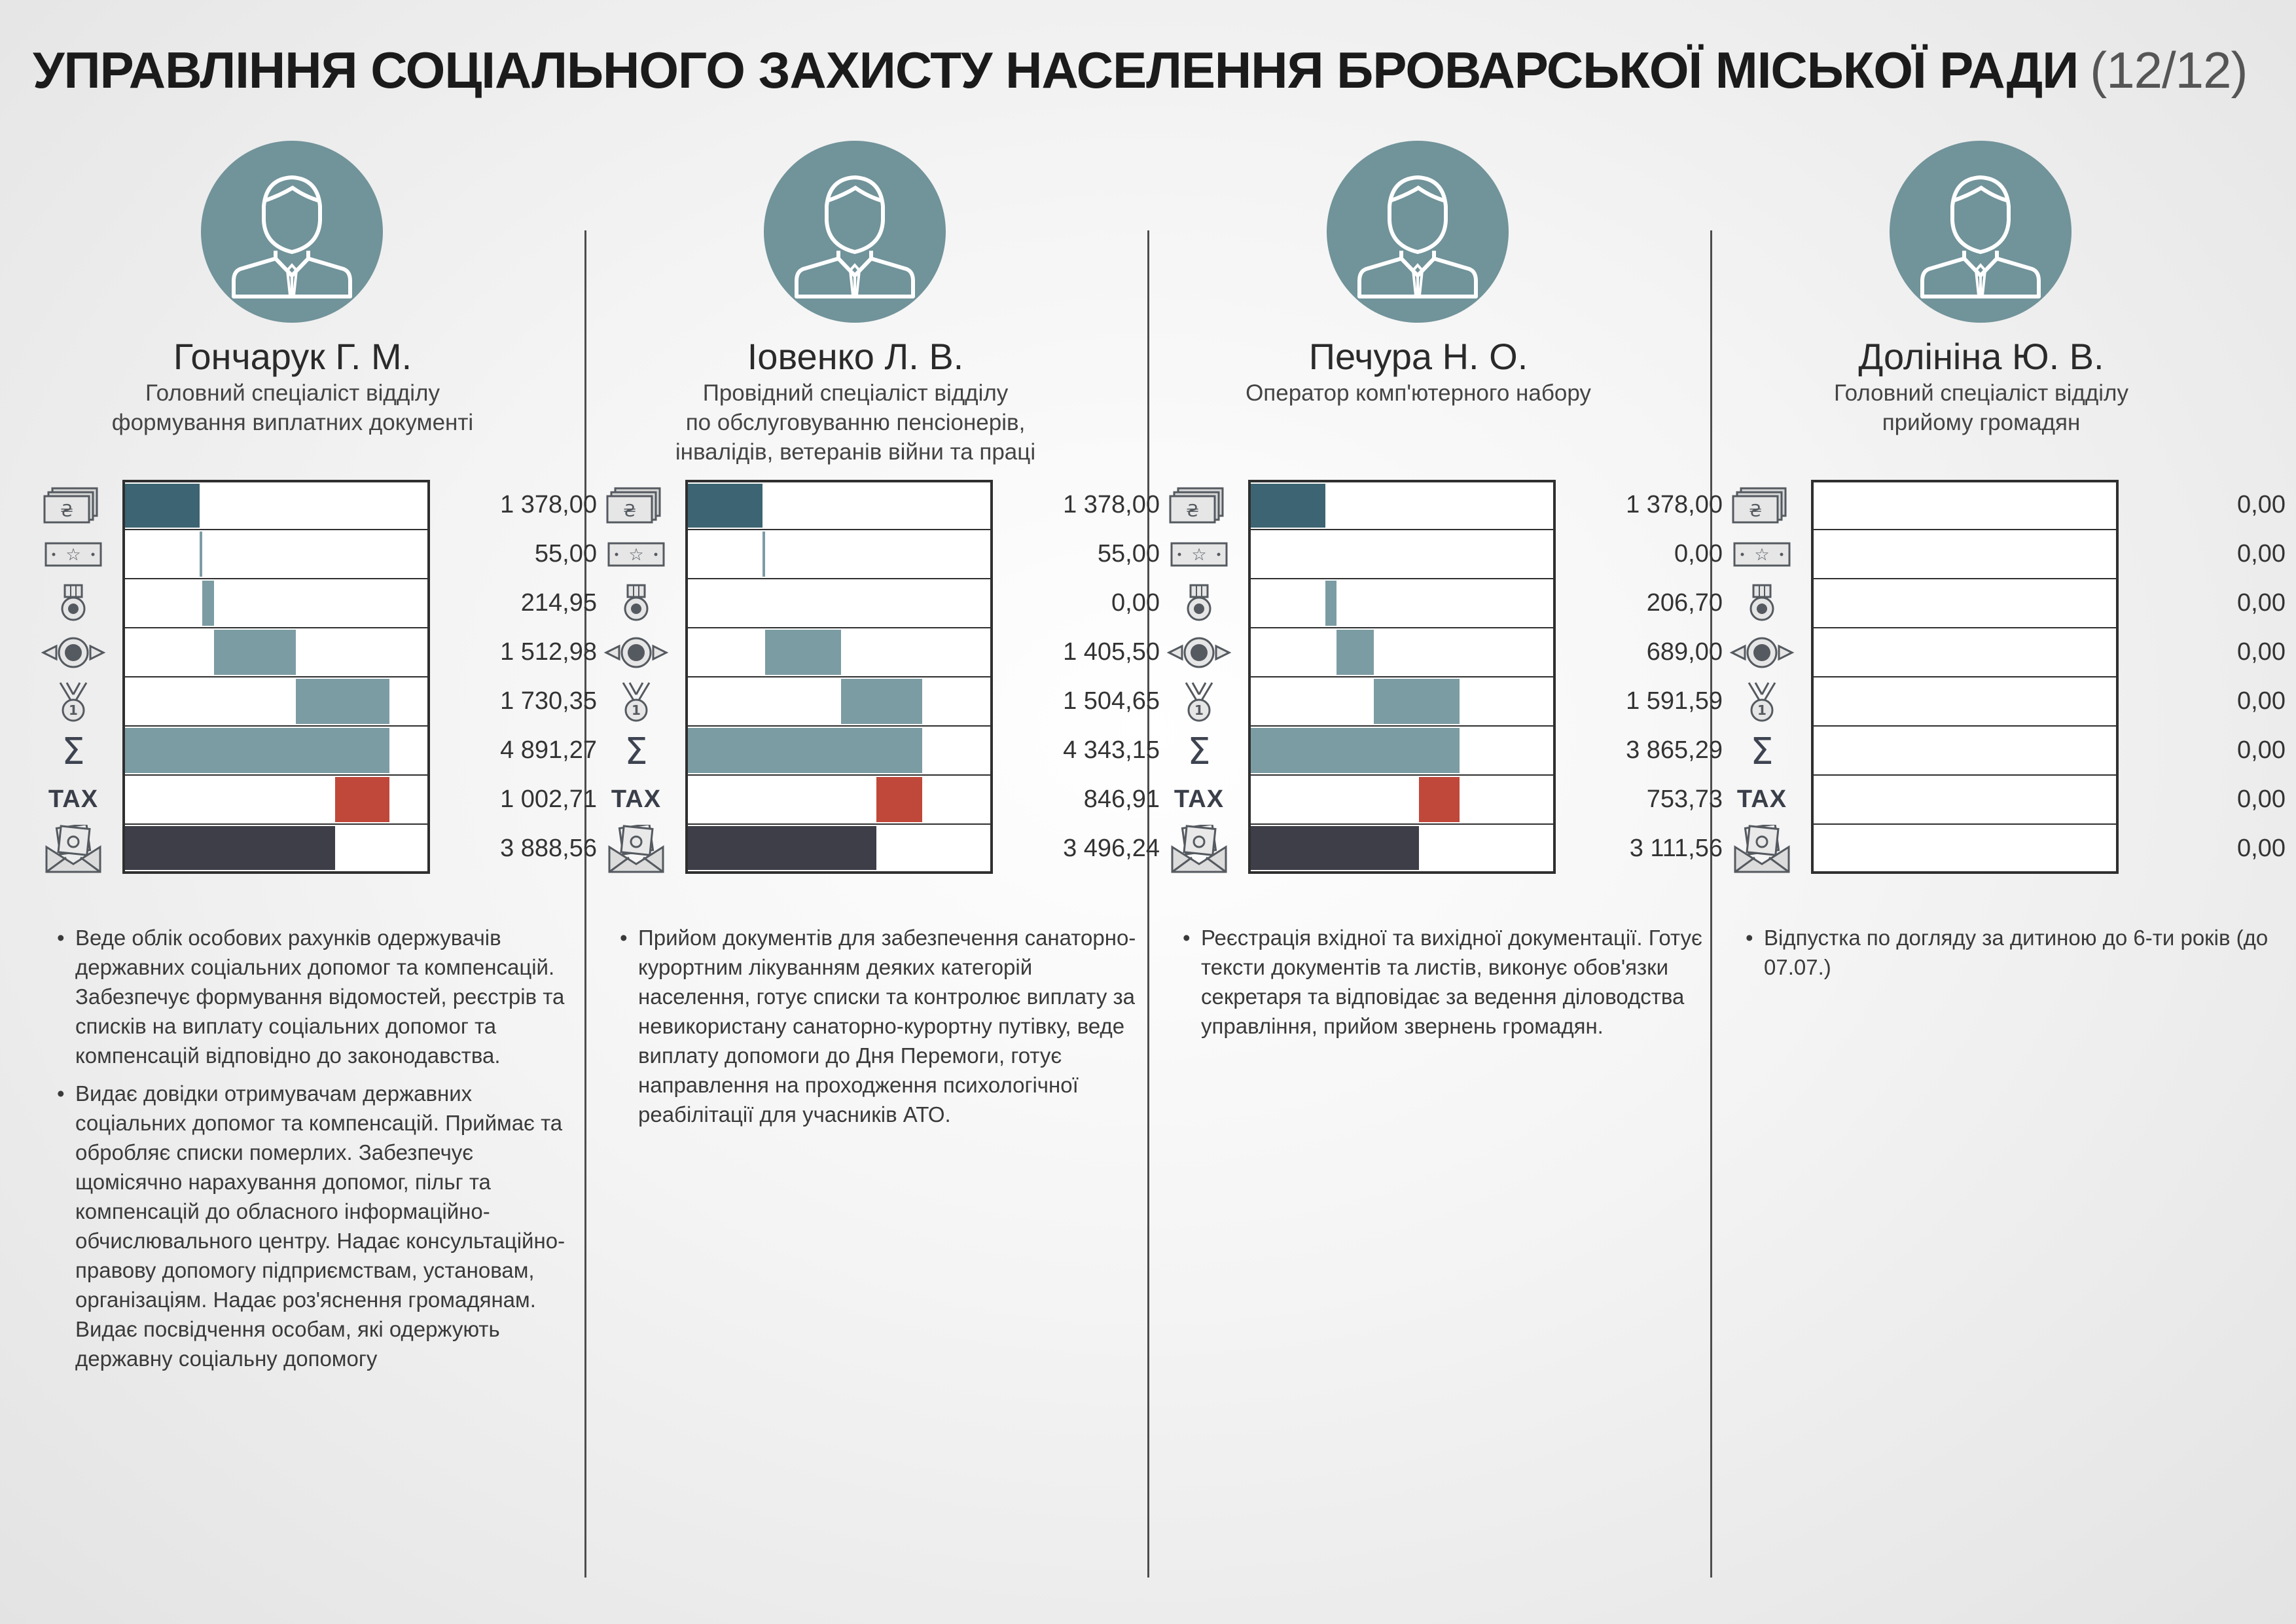 This screenshot has width=2296, height=1624. I want to click on payment-row: Σ 4 343,15, so click(882, 750).